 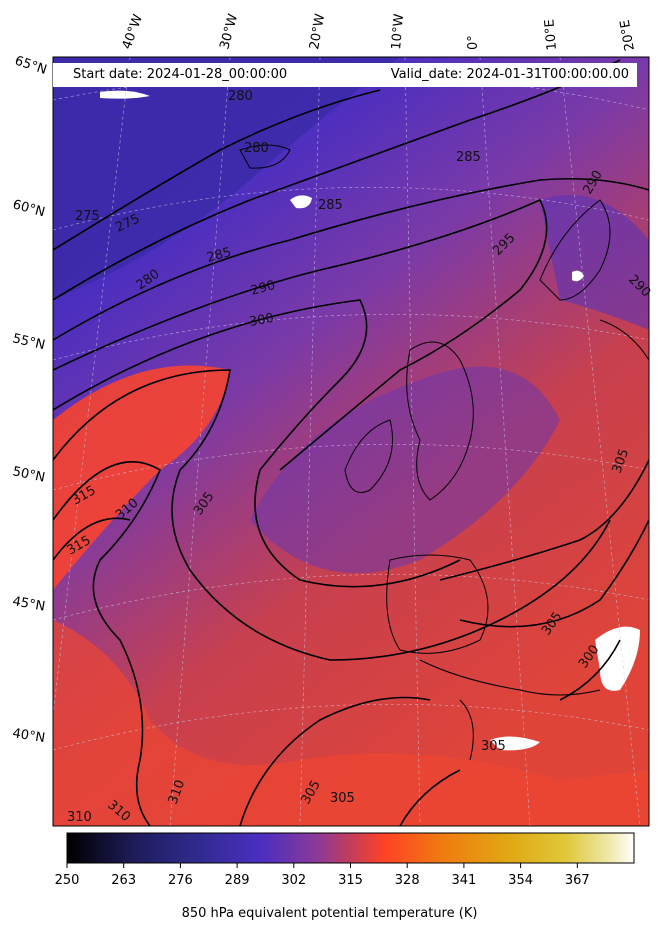 What do you see at coordinates (229, 31) in the screenshot?
I see `lon-label: 30°W` at bounding box center [229, 31].